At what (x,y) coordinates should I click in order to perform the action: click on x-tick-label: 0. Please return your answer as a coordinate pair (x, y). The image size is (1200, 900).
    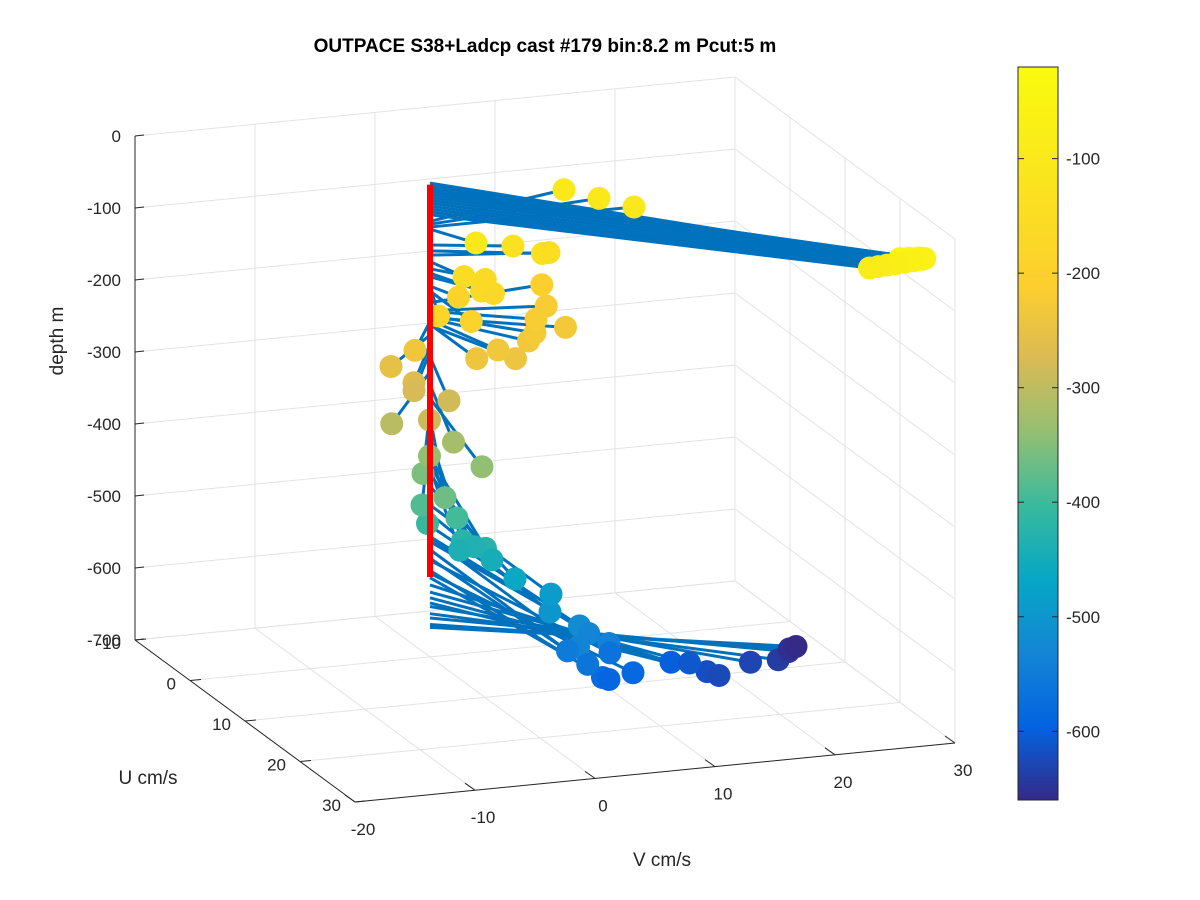
    Looking at the image, I should click on (602, 805).